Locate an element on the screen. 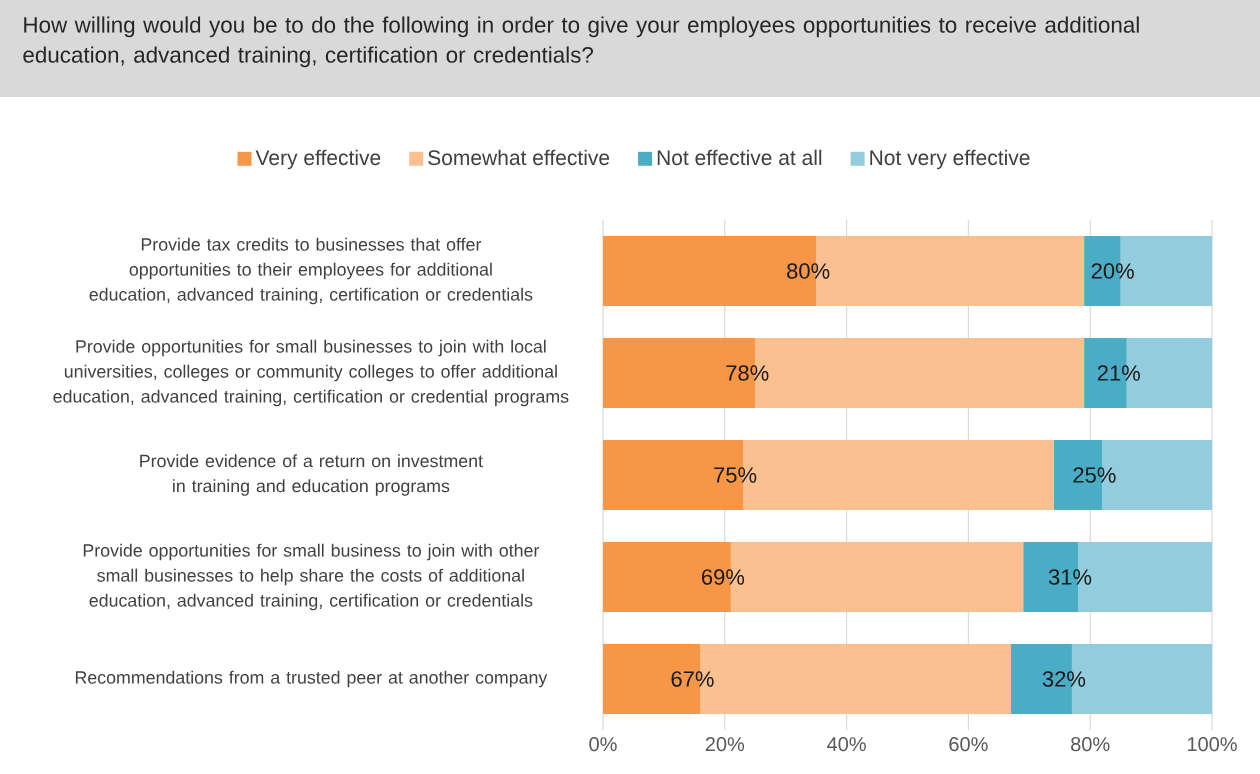  annotation: 32% is located at coordinates (1064, 679).